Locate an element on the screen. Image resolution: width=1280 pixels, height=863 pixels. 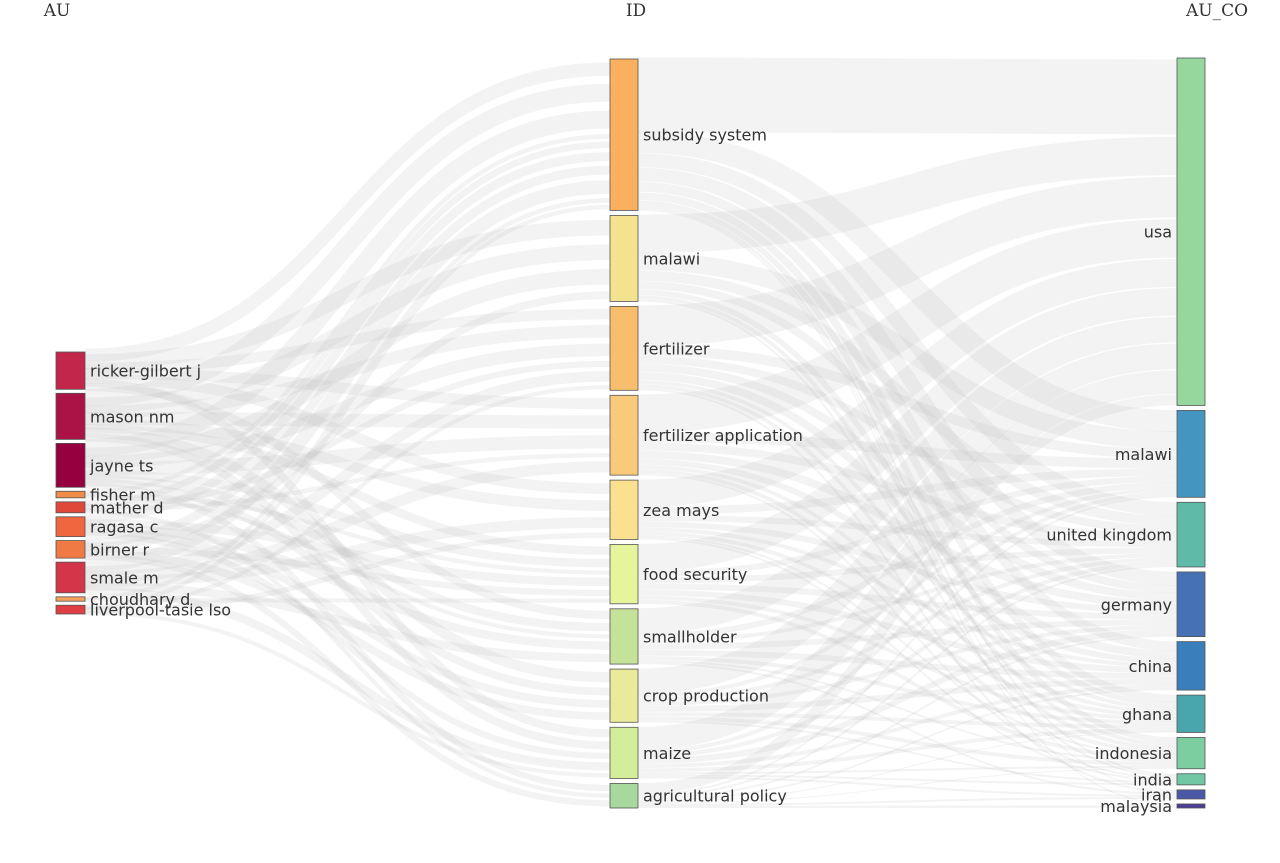
node-label-au_co-5: ghana is located at coordinates (1147, 714).